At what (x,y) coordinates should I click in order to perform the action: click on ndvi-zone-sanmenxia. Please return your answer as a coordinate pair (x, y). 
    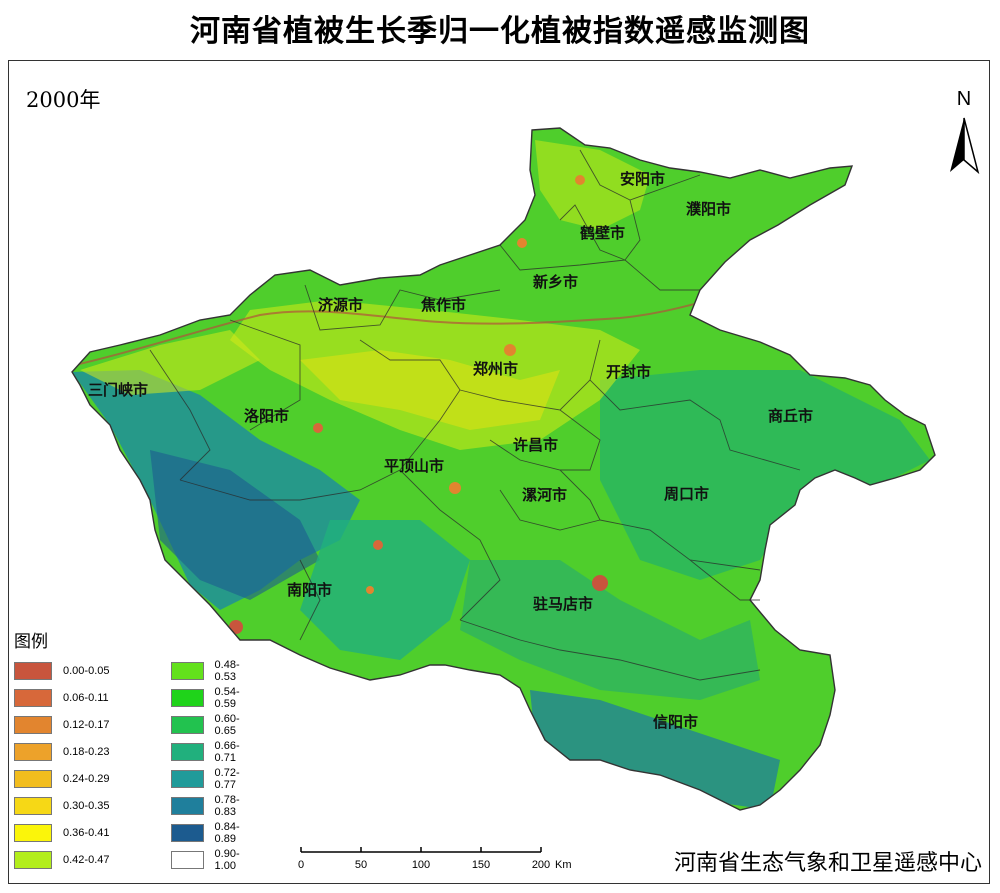
    Looking at the image, I should click on (170, 362).